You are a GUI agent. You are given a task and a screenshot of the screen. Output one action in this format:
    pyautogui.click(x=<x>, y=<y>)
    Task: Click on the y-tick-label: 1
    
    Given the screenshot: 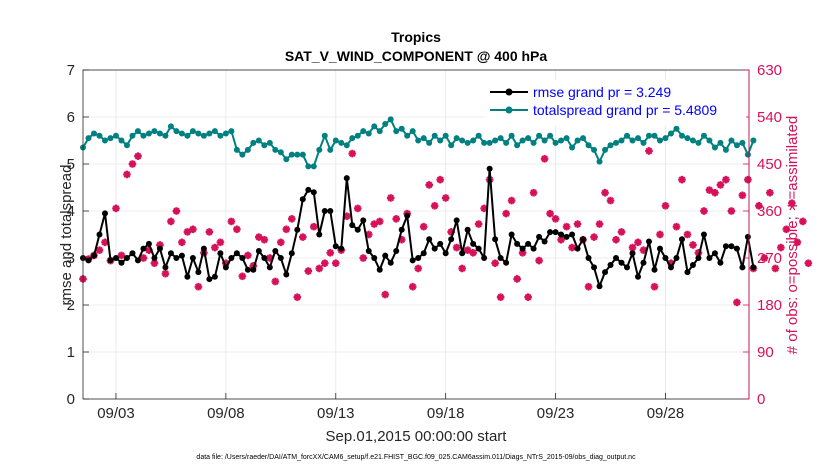 What is the action you would take?
    pyautogui.click(x=71, y=352)
    